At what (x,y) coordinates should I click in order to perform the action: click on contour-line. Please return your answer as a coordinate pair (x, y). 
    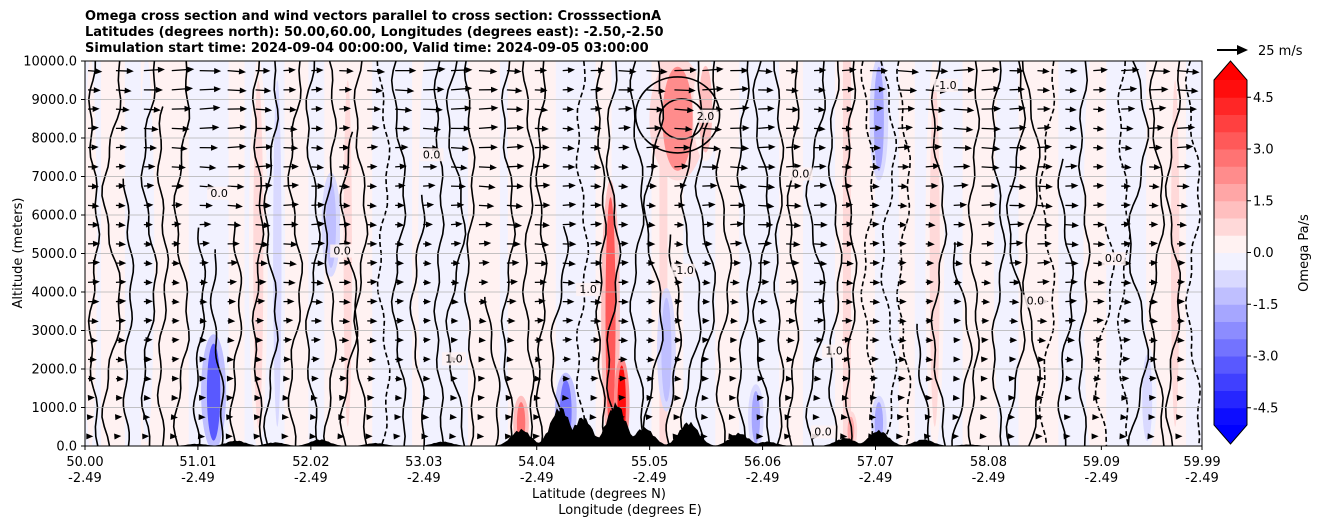
    Looking at the image, I should click on (349, 288).